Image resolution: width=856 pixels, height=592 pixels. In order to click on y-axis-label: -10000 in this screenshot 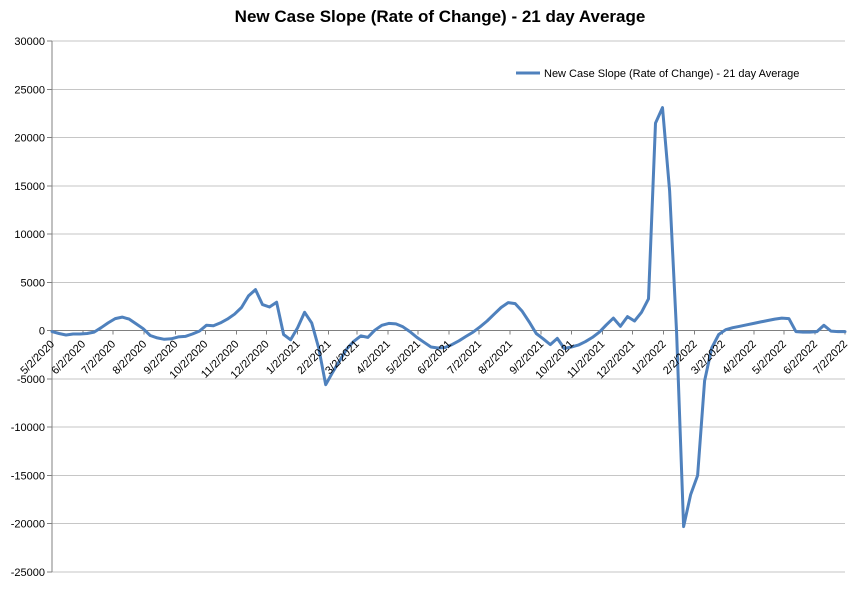, I will do `click(28, 428)`.